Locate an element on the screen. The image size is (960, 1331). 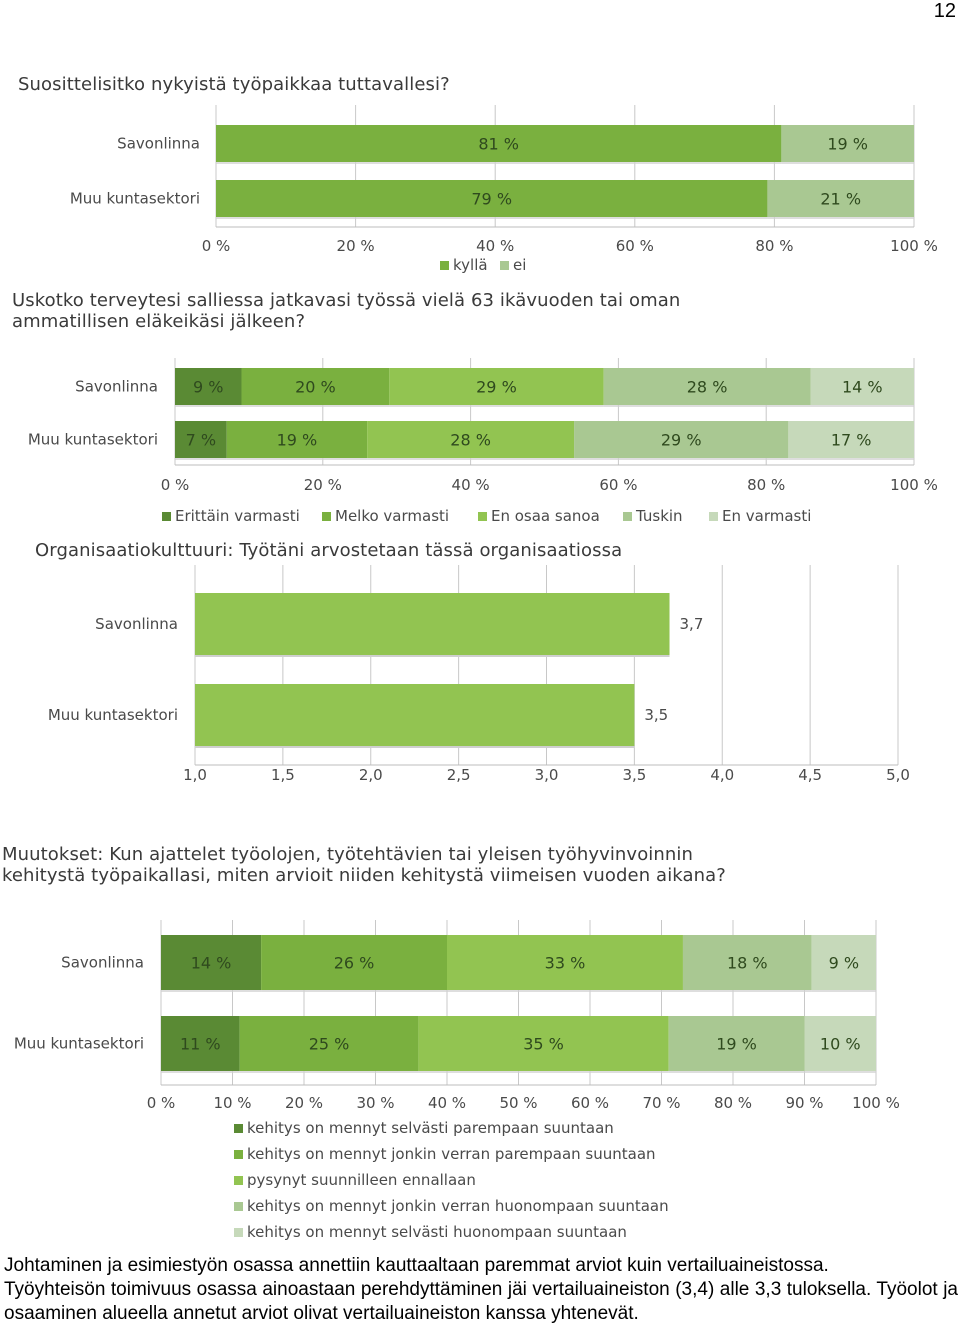
data-label: 18 % is located at coordinates (747, 963).